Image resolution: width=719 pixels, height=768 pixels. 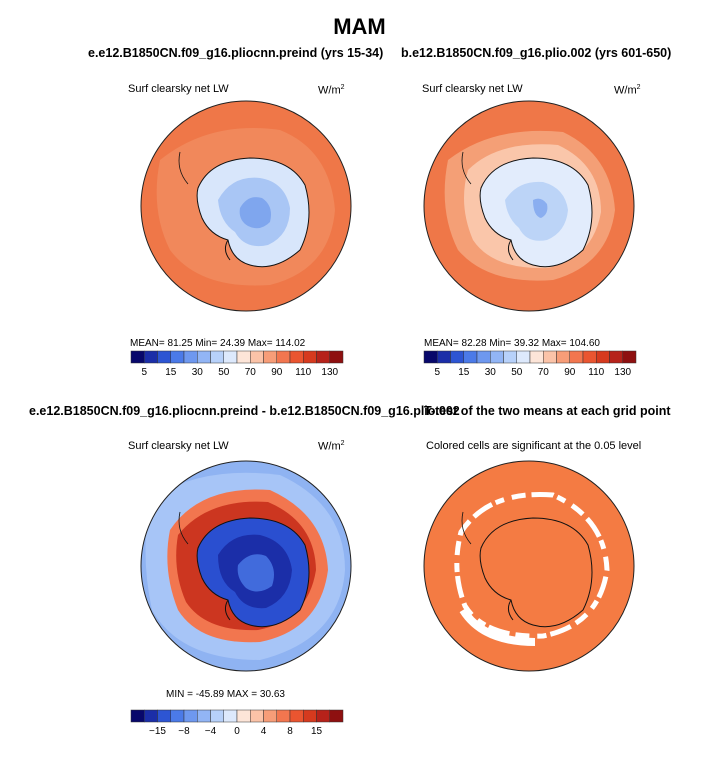 I want to click on panel-1-units: W/m2, so click(x=331, y=90).